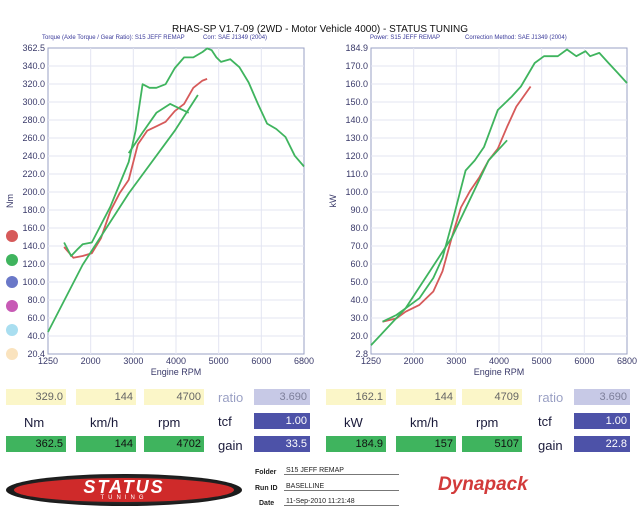  Describe the element at coordinates (483, 484) in the screenshot. I see `dynapack-logo: Dynapack` at that location.